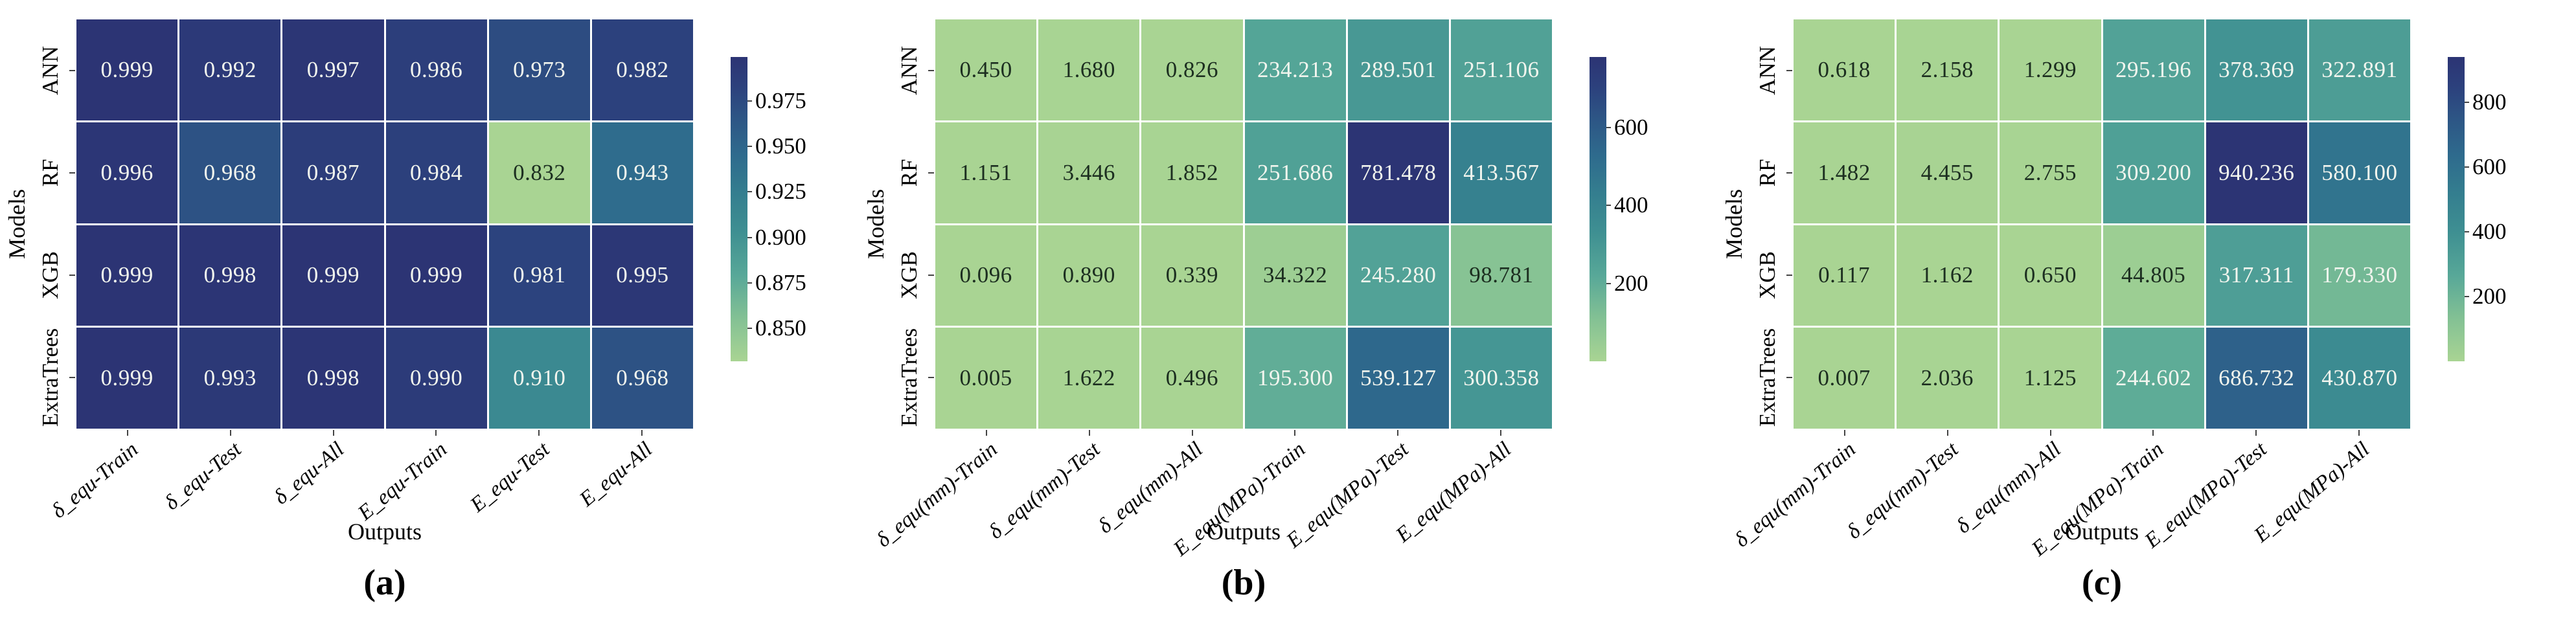  What do you see at coordinates (1501, 378) in the screenshot?
I see `heatmap-cell: 300.358` at bounding box center [1501, 378].